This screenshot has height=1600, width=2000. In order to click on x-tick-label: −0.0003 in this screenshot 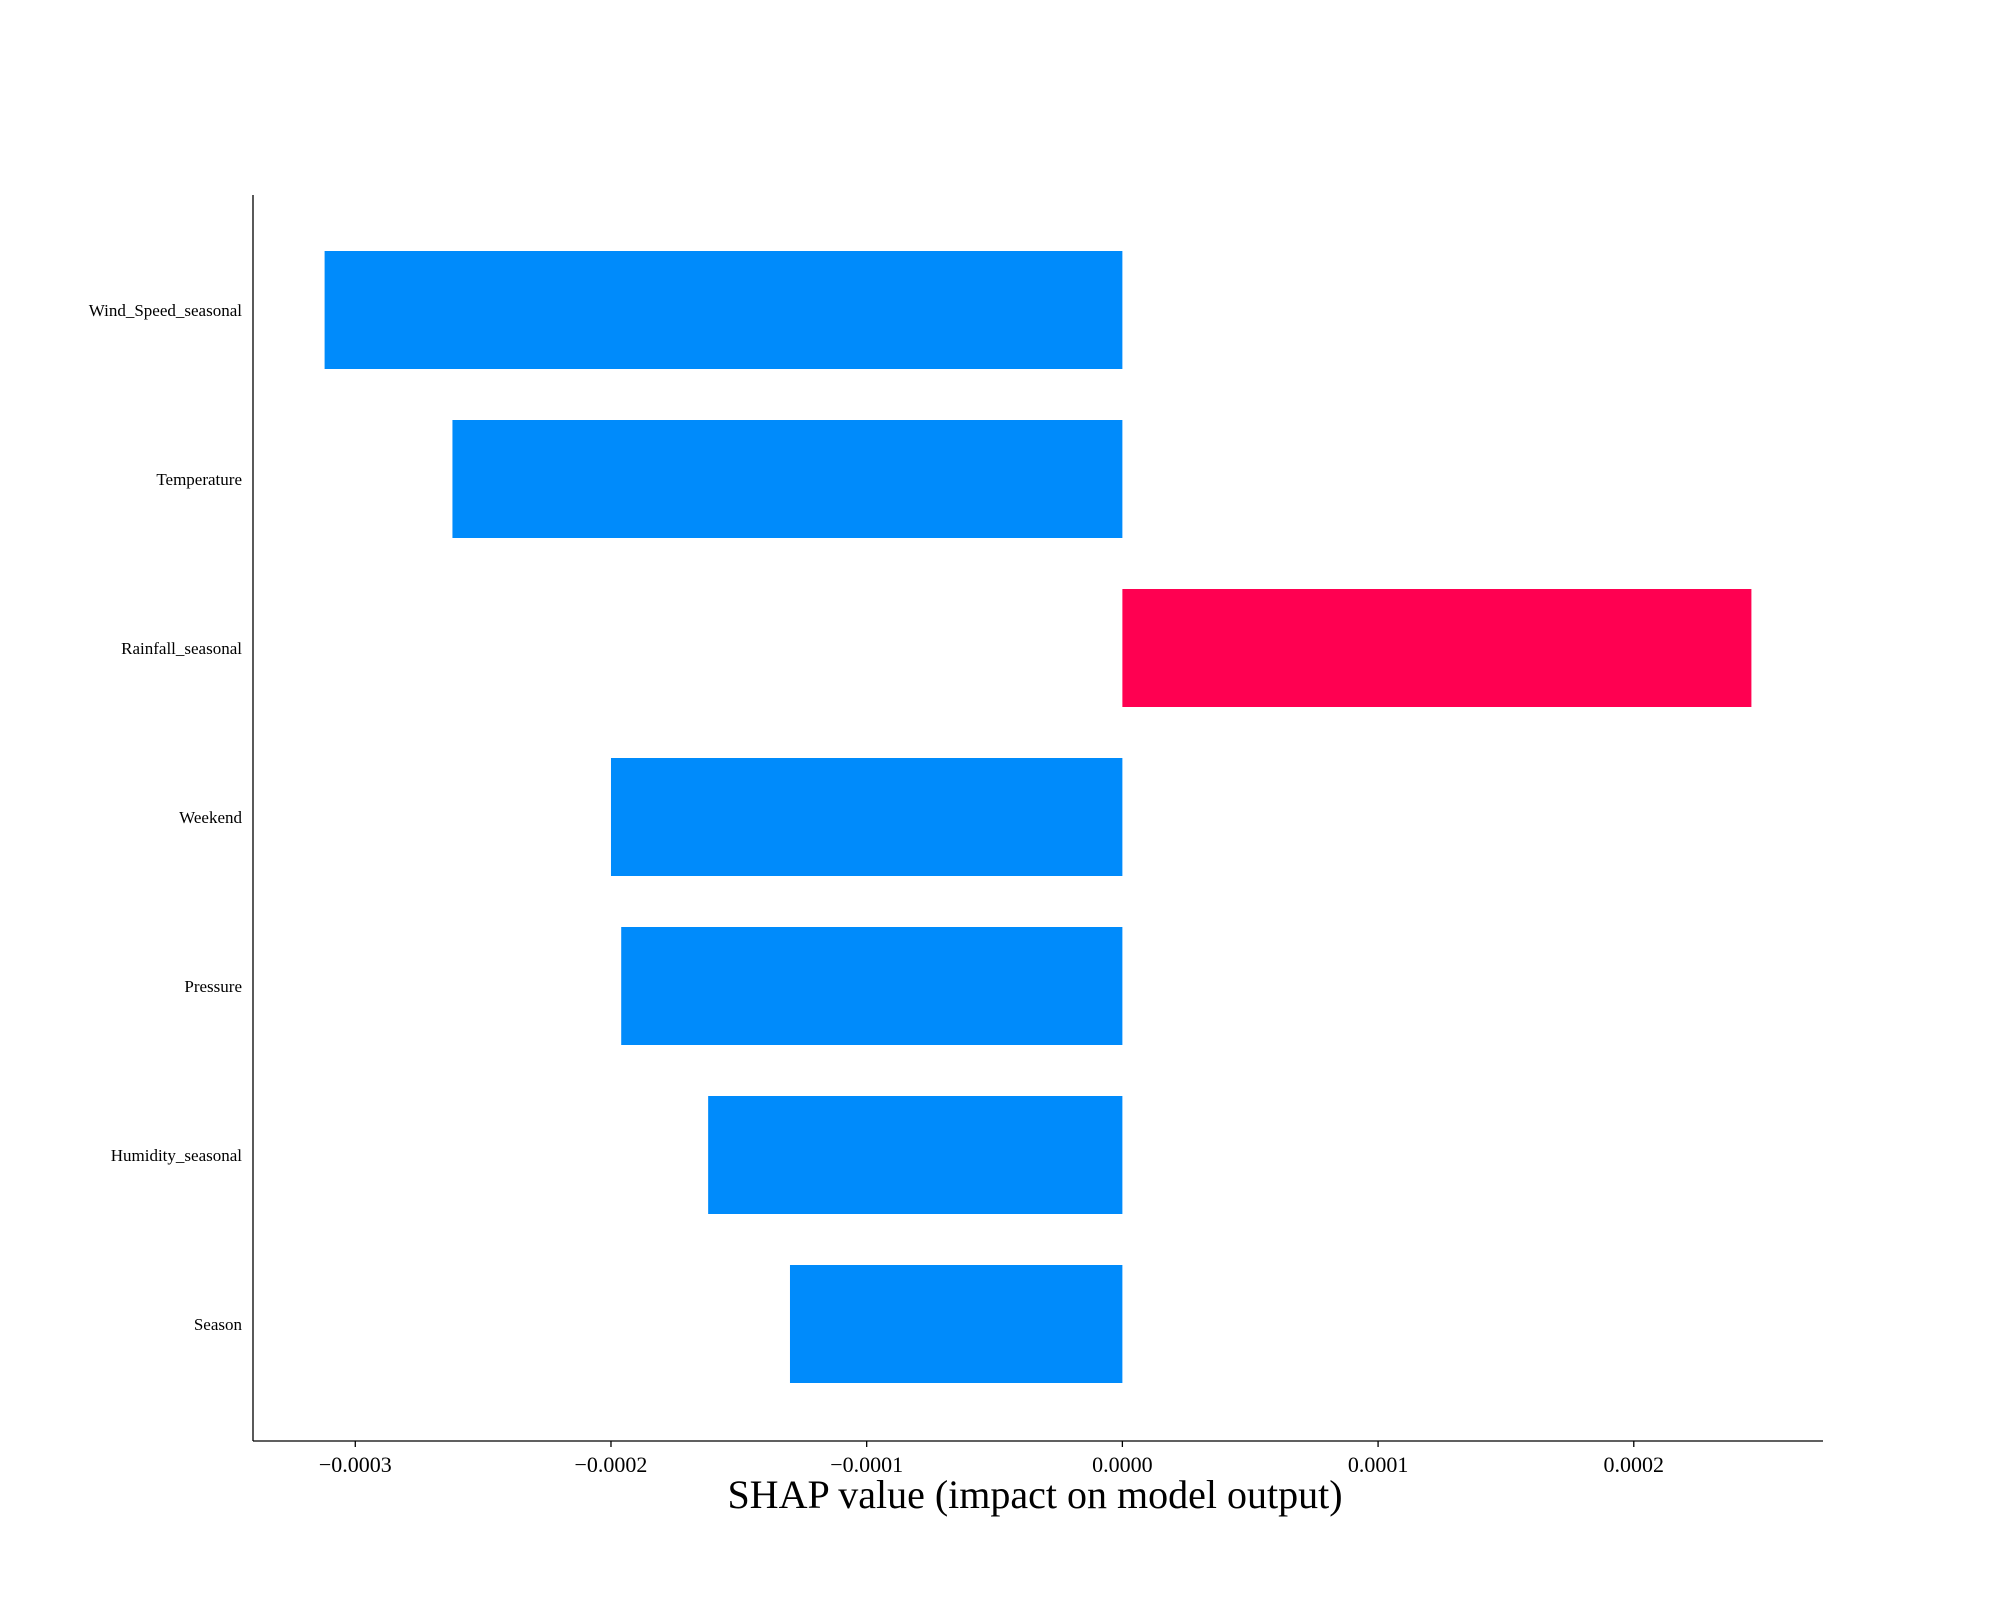, I will do `click(355, 1464)`.